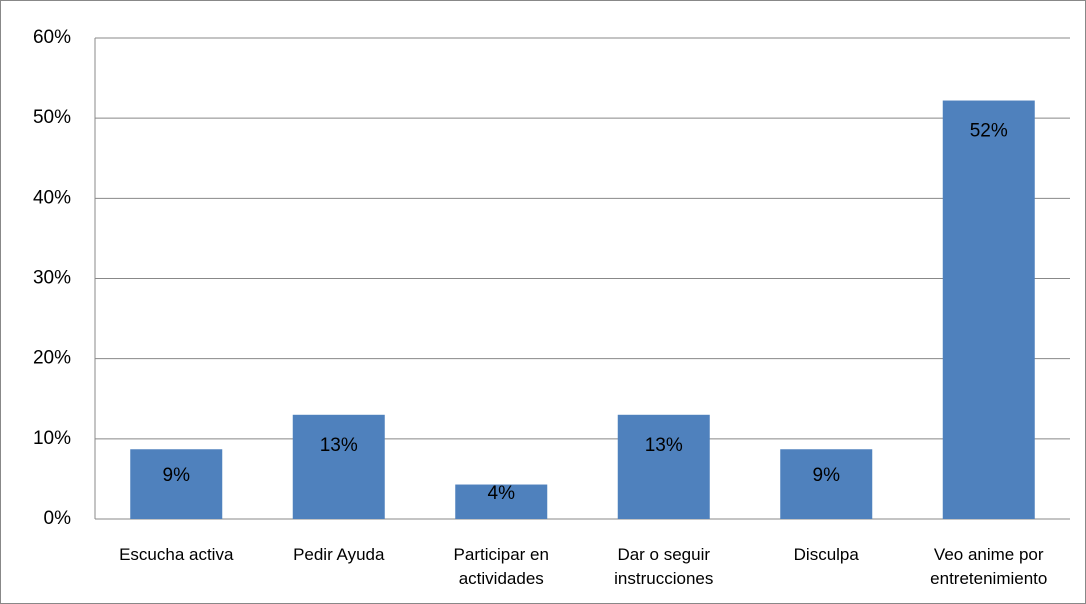 The image size is (1086, 604). What do you see at coordinates (58, 518) in the screenshot?
I see `y-tick-label: 0%` at bounding box center [58, 518].